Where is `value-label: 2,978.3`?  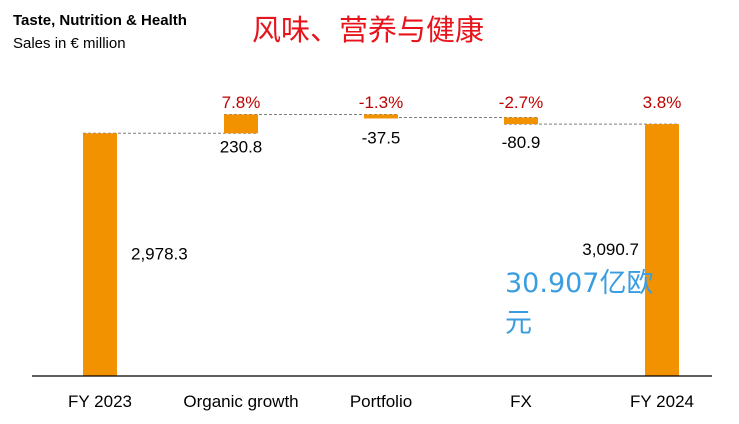
value-label: 2,978.3 is located at coordinates (159, 254).